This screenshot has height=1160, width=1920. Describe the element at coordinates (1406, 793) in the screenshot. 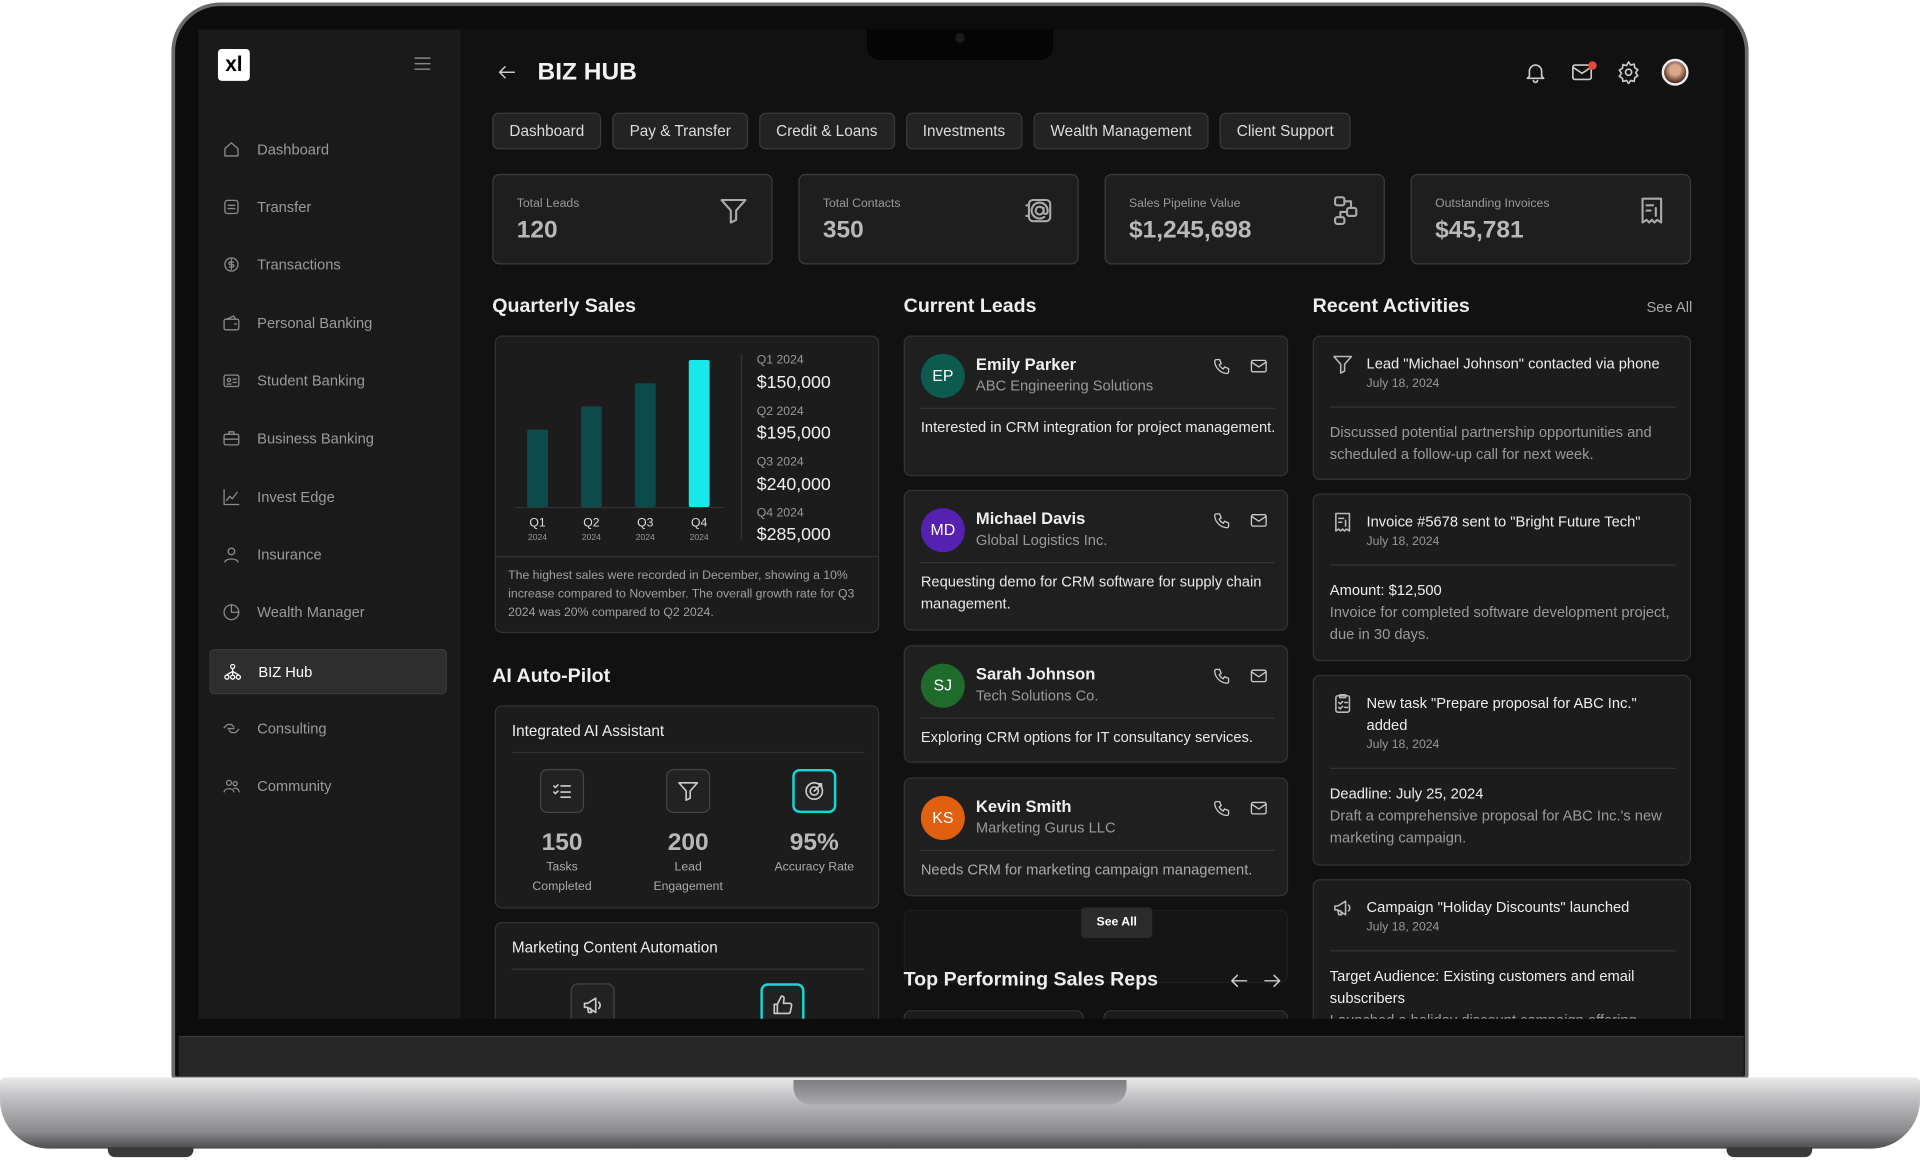

I see `activity-detail: Deadline: July 25, 2024` at that location.